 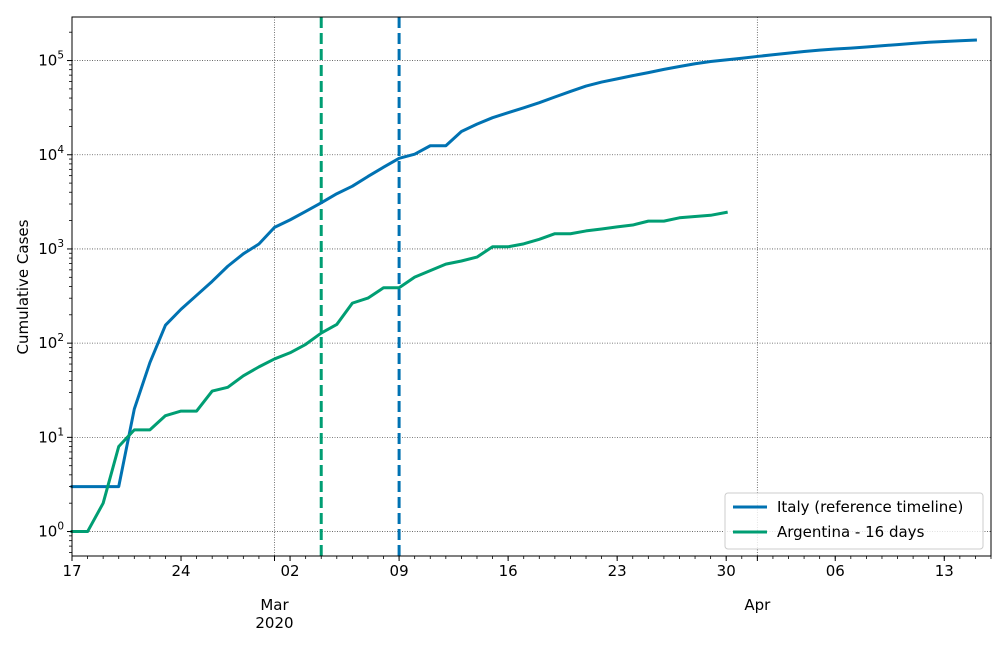 What do you see at coordinates (508, 571) in the screenshot?
I see `x-tick-label: 16` at bounding box center [508, 571].